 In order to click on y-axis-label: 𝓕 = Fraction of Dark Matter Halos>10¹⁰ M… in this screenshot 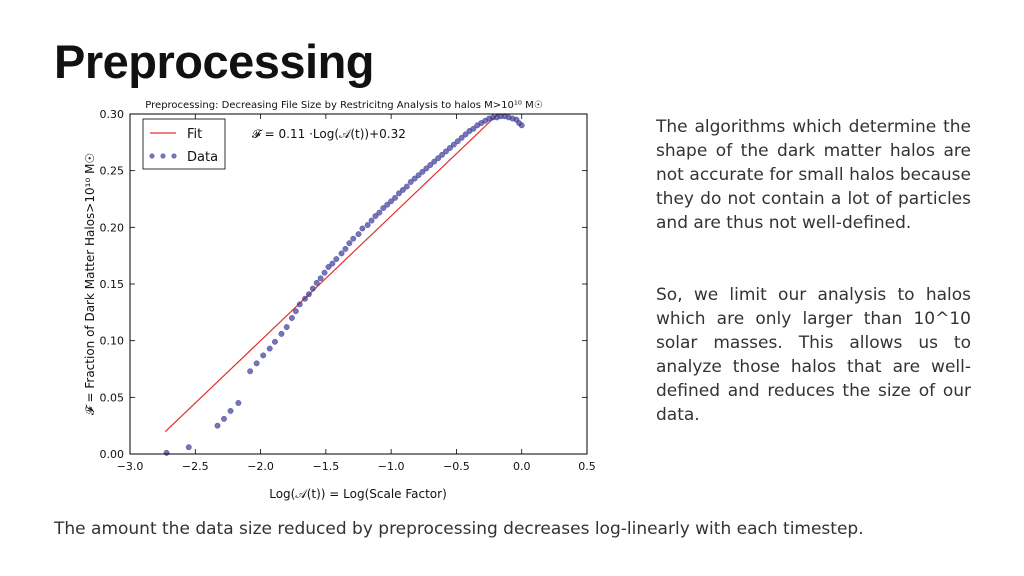, I will do `click(90, 284)`.